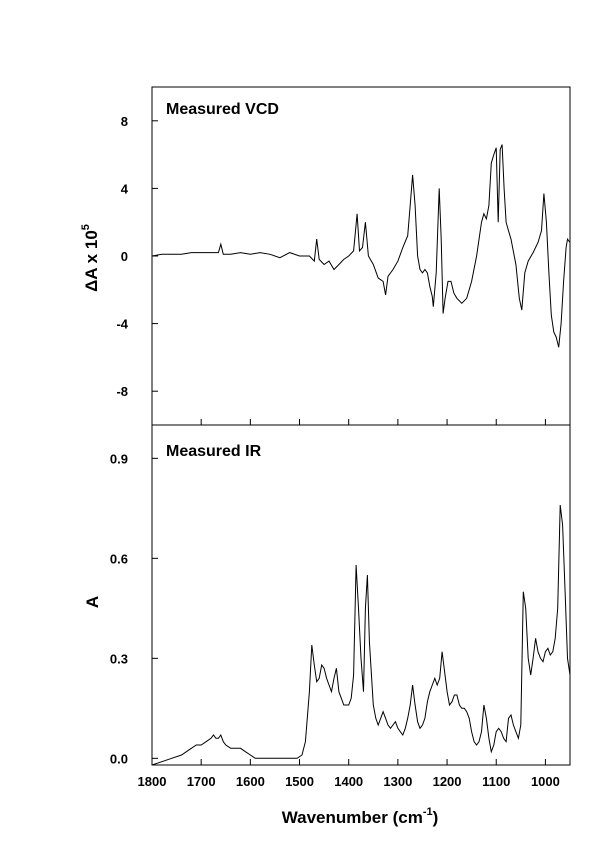 The height and width of the screenshot is (849, 600). I want to click on x-tick-label: 1500, so click(299, 781).